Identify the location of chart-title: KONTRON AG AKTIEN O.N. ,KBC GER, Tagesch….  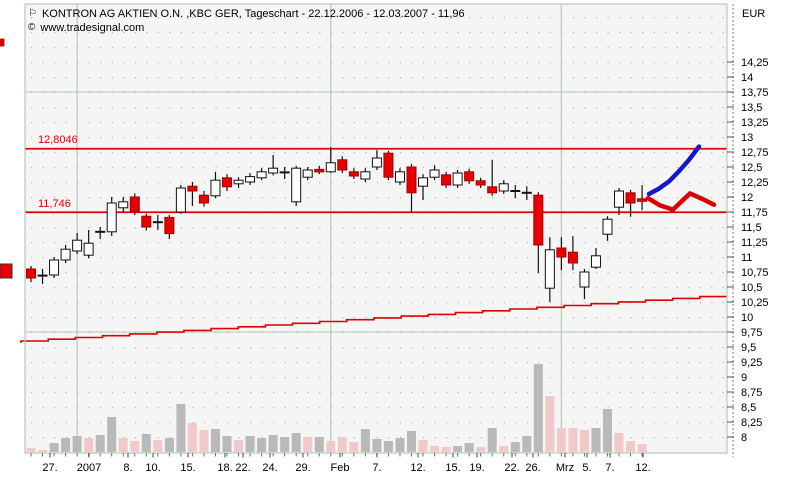
(253, 14).